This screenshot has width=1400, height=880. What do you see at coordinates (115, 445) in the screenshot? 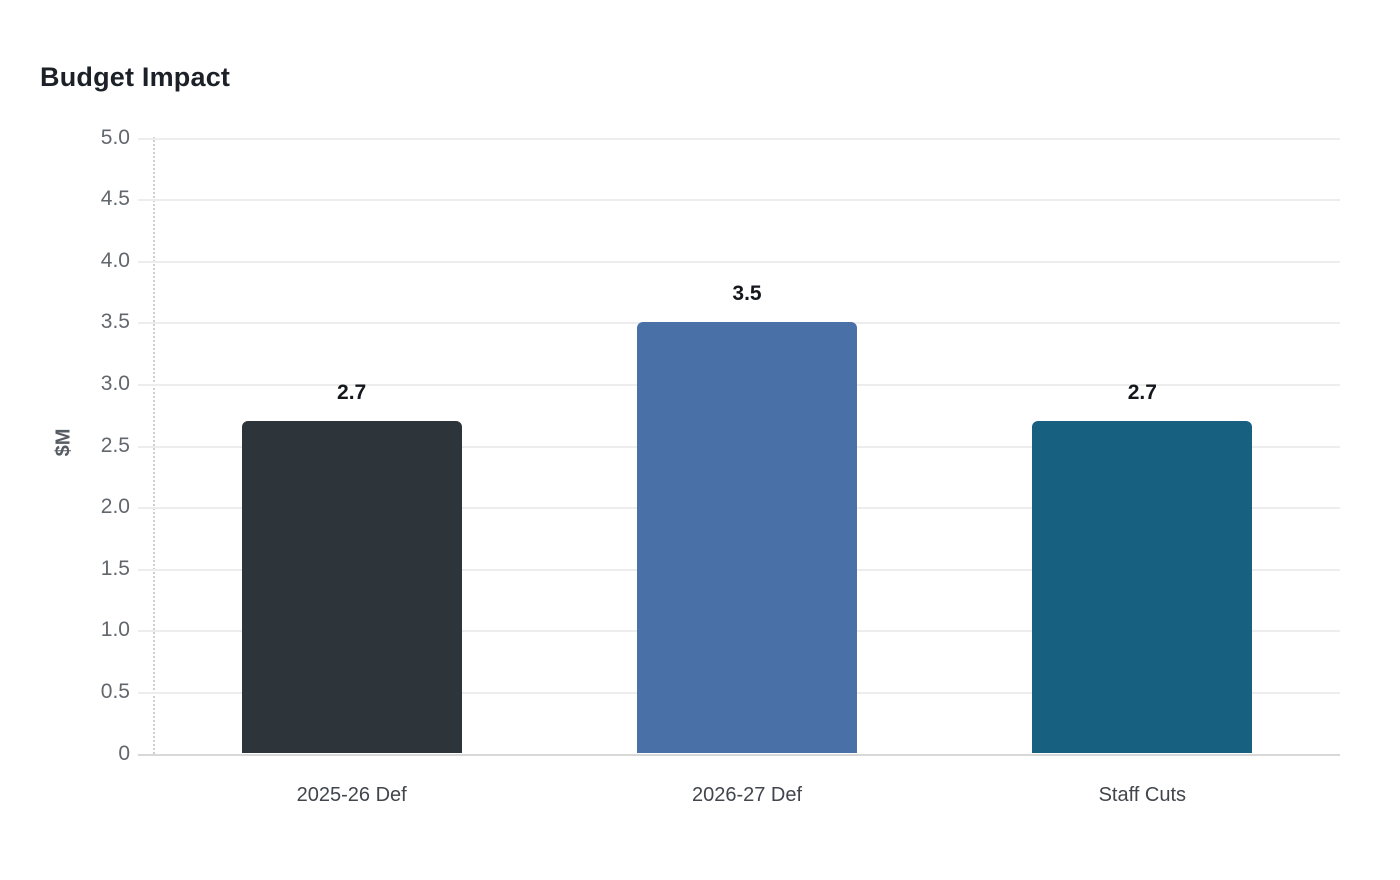
I see `y-tick-label: 2.5` at bounding box center [115, 445].